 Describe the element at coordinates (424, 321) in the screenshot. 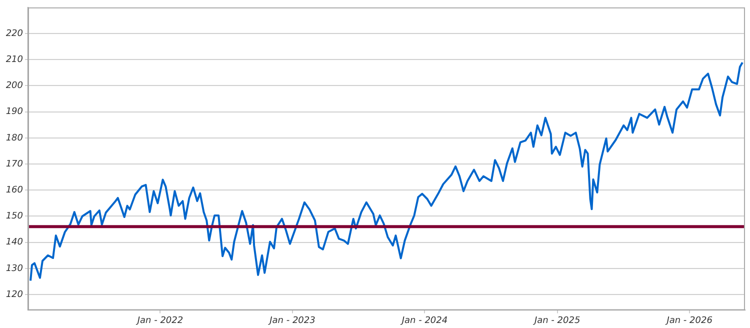

I see `x-tick-label: Jan - 2024` at that location.